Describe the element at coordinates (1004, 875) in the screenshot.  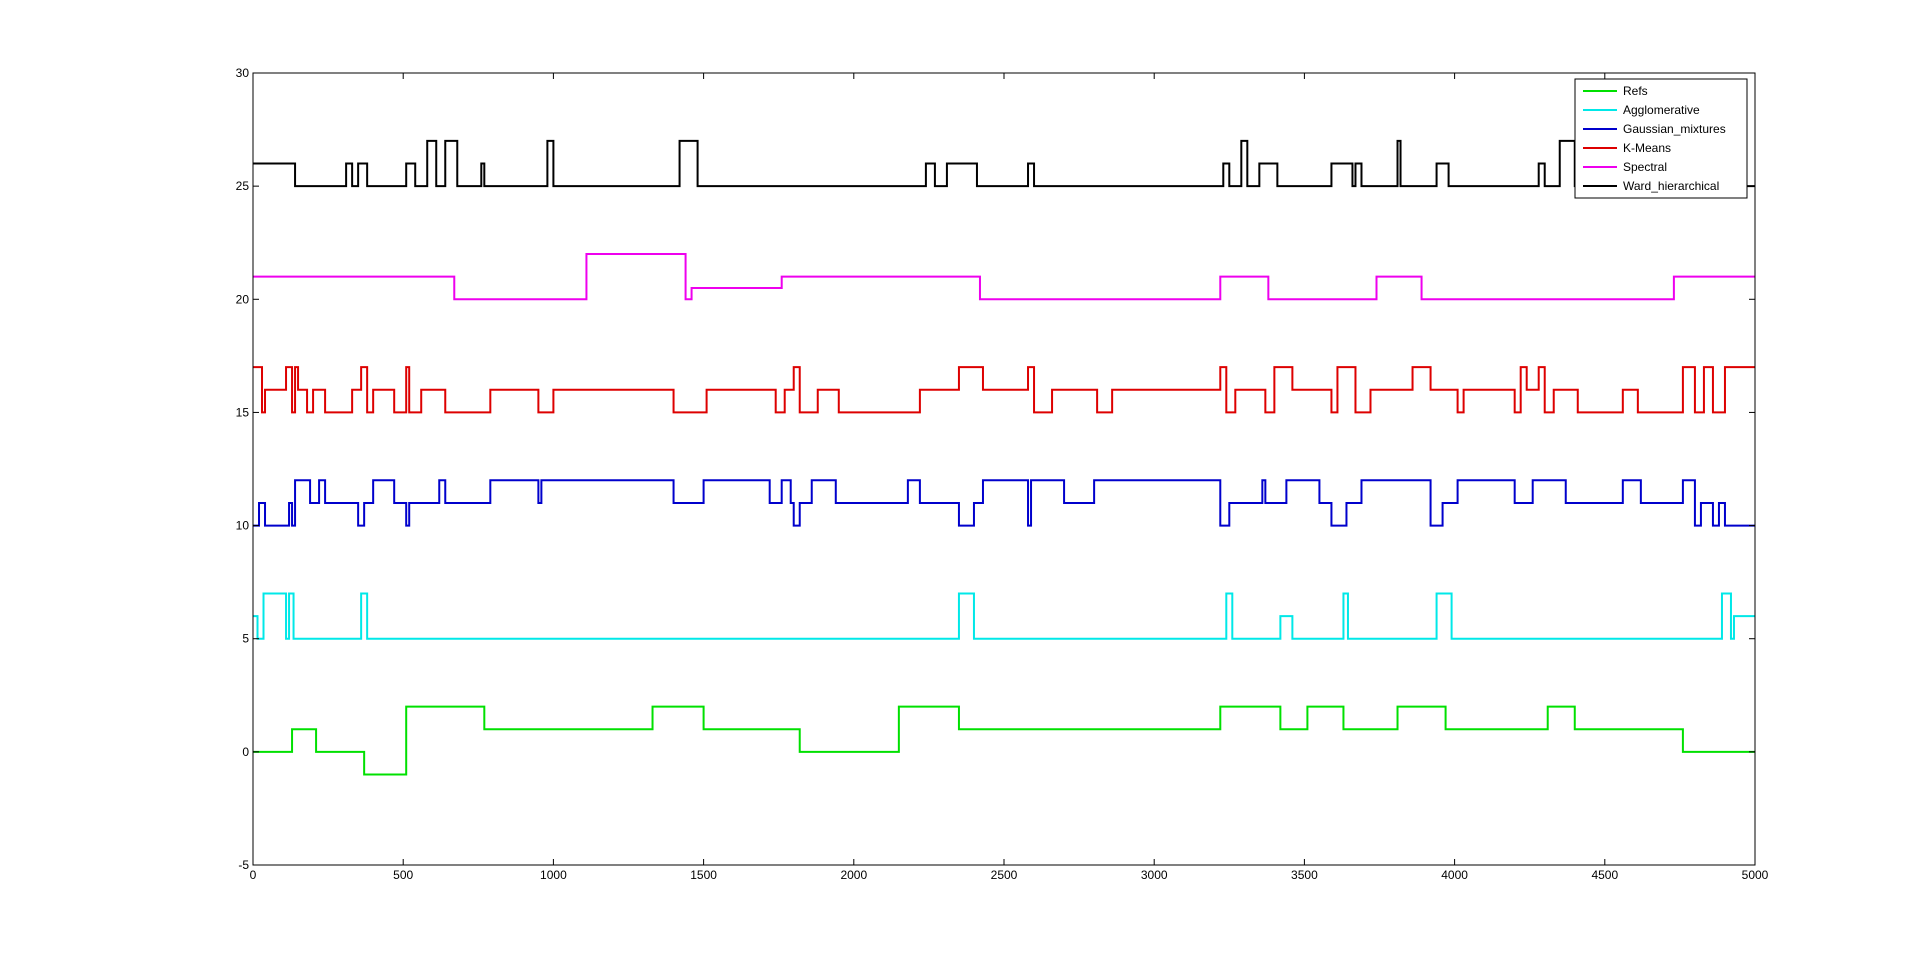
I see `x-tick-label: 2500` at that location.